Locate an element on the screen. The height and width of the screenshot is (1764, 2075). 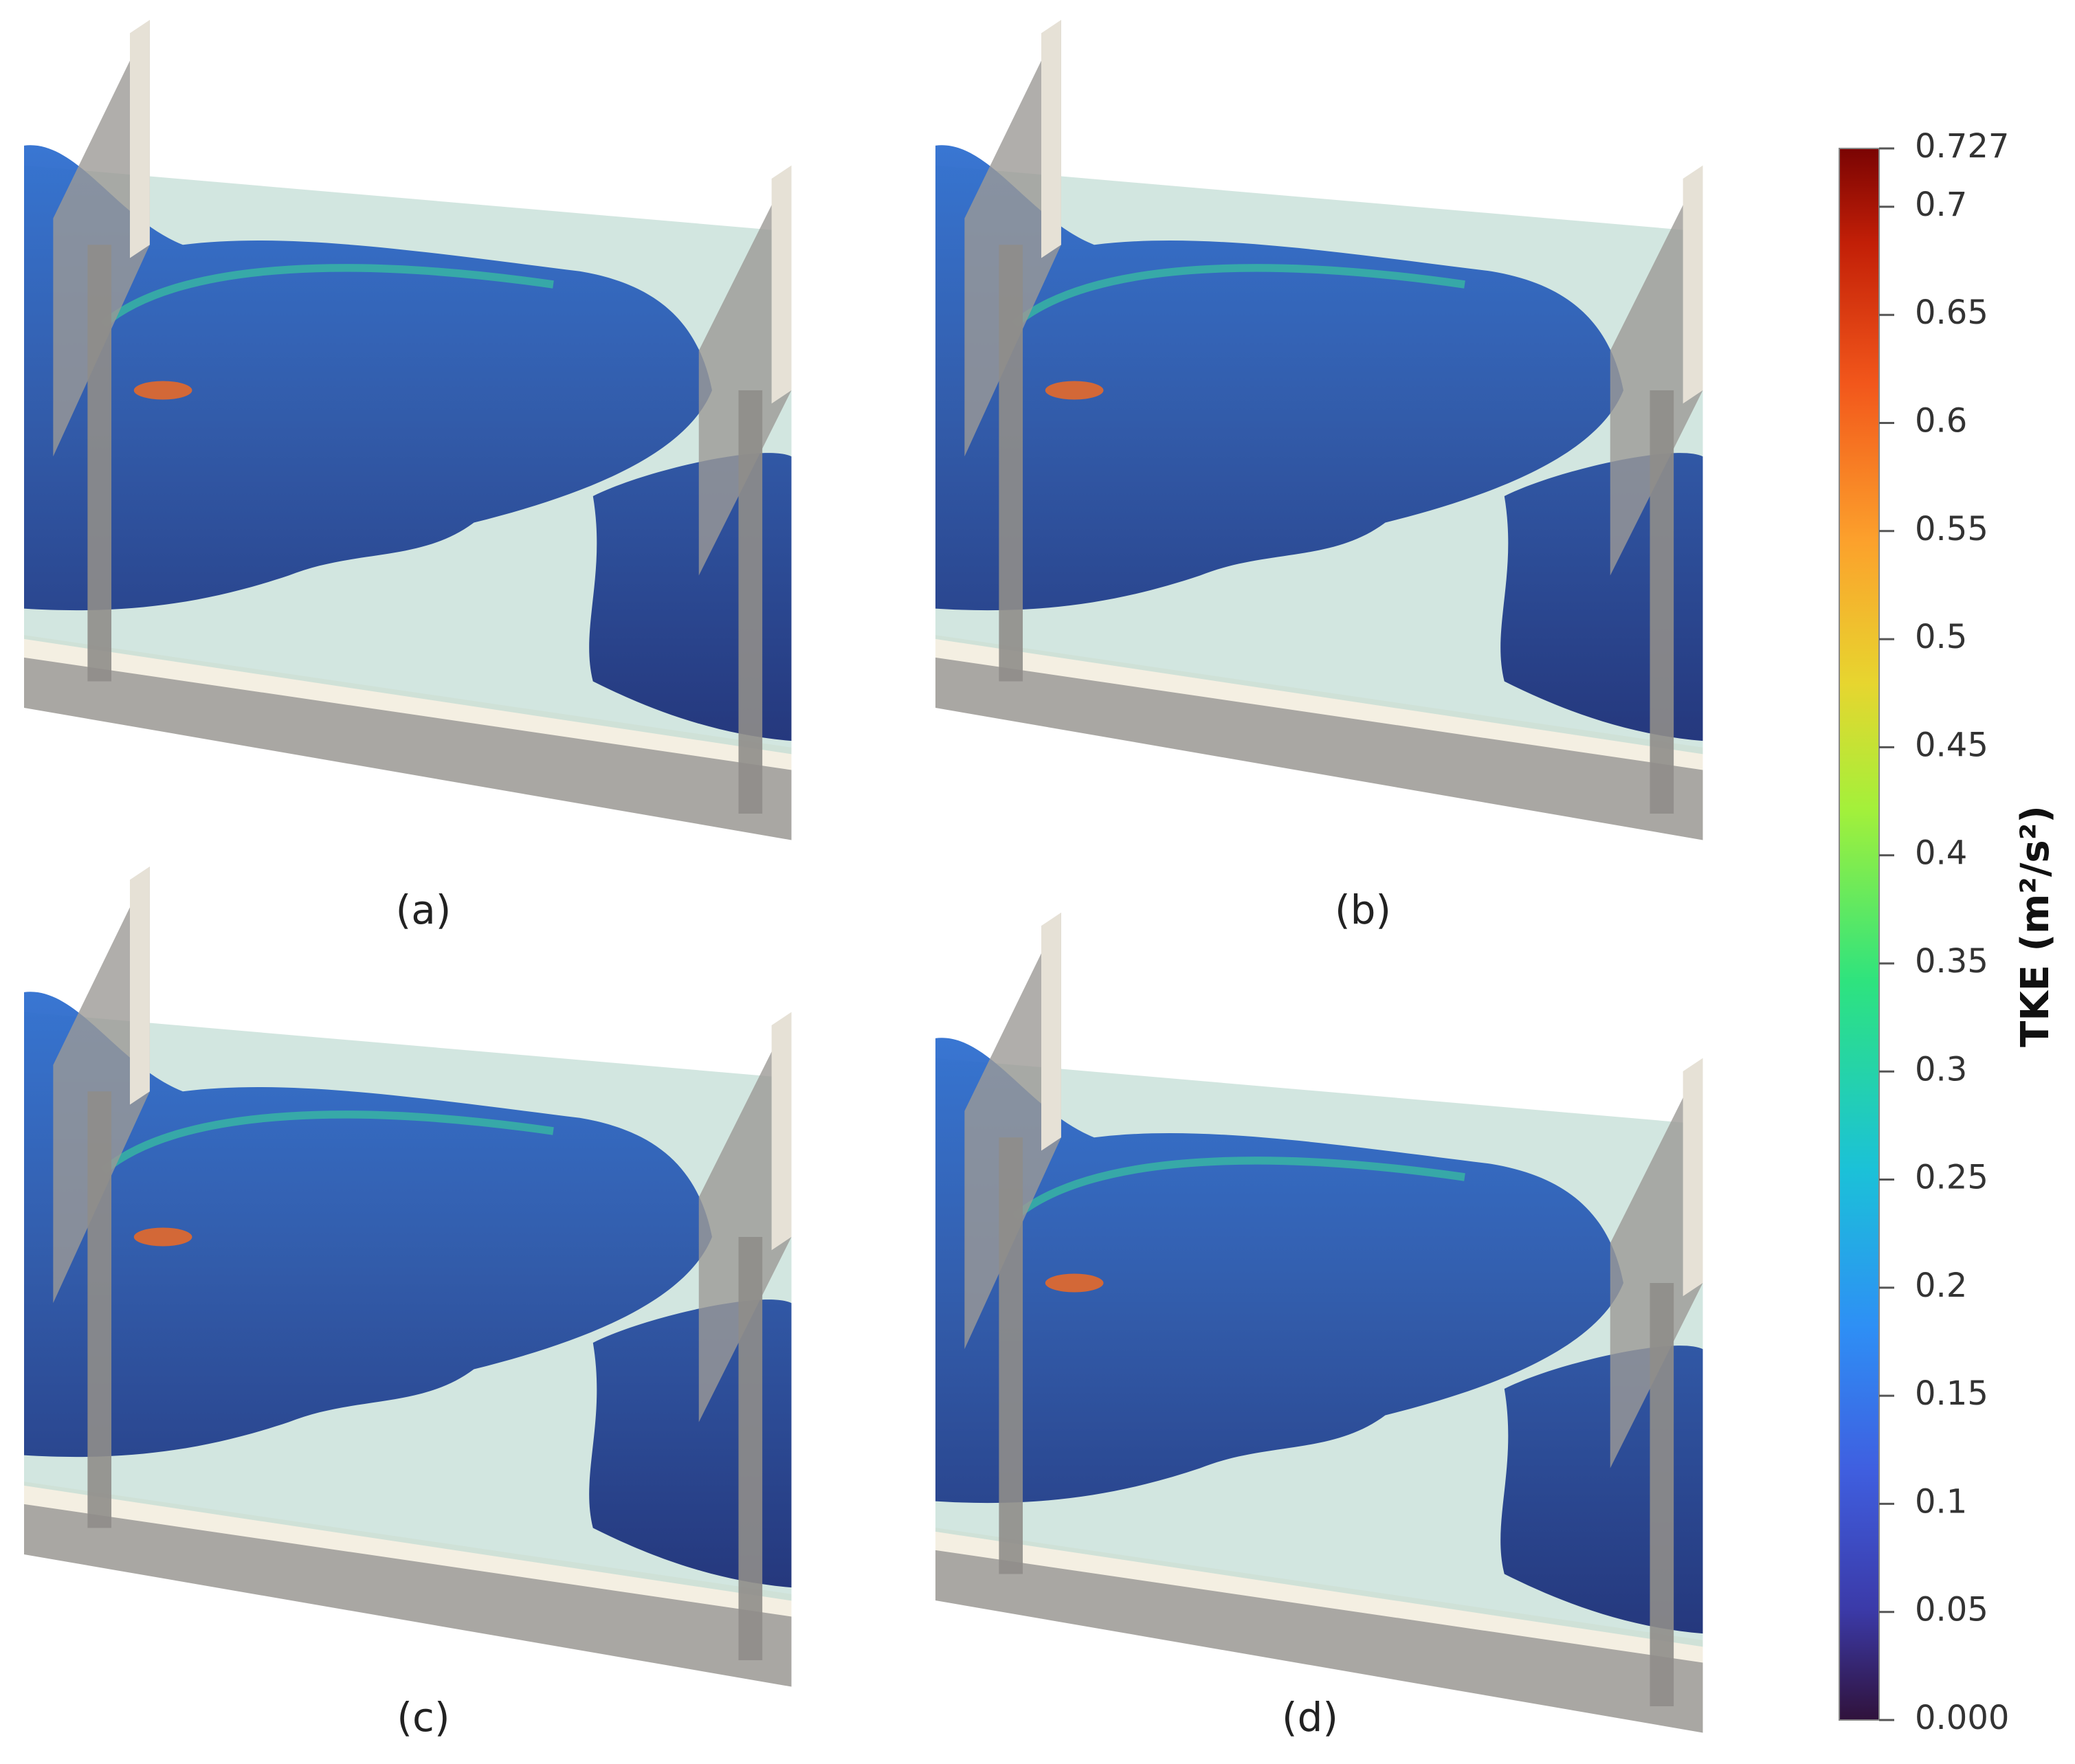
colorbar-tick-label: 0.15 is located at coordinates (1951, 1393).